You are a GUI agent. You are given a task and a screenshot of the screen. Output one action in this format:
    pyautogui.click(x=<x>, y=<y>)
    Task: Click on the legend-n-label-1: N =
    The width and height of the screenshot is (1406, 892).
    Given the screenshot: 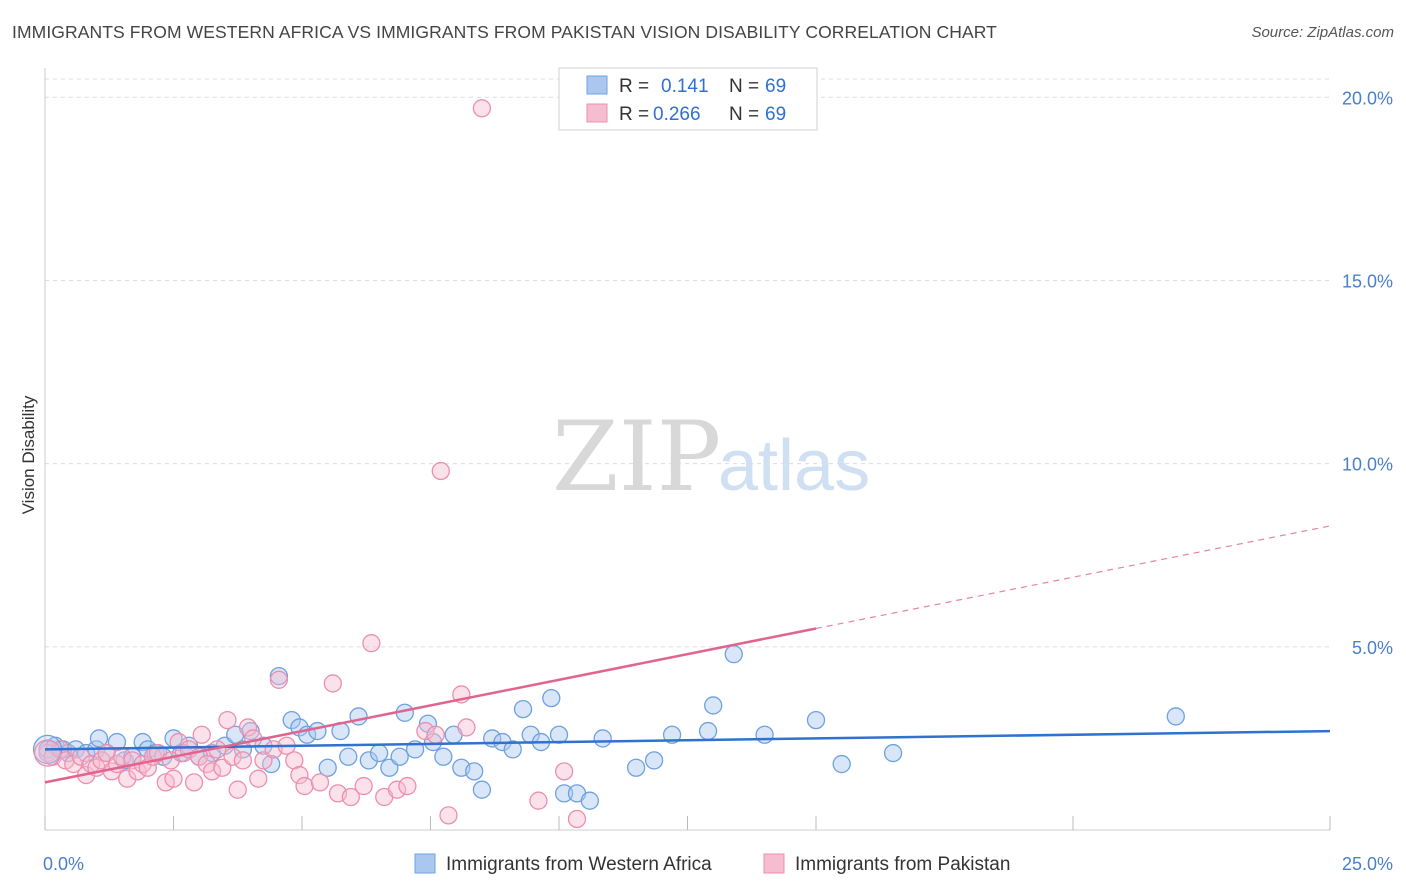 What is the action you would take?
    pyautogui.click(x=744, y=86)
    